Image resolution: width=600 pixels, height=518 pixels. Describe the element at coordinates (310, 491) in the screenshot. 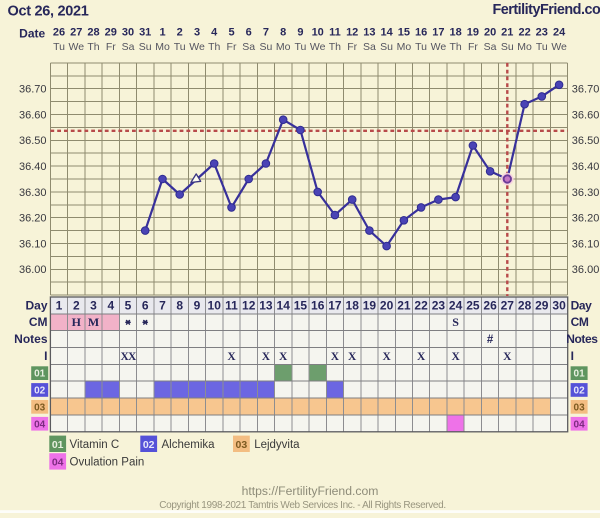

I see `svg-text: https://FertilityFriend.com` at that location.